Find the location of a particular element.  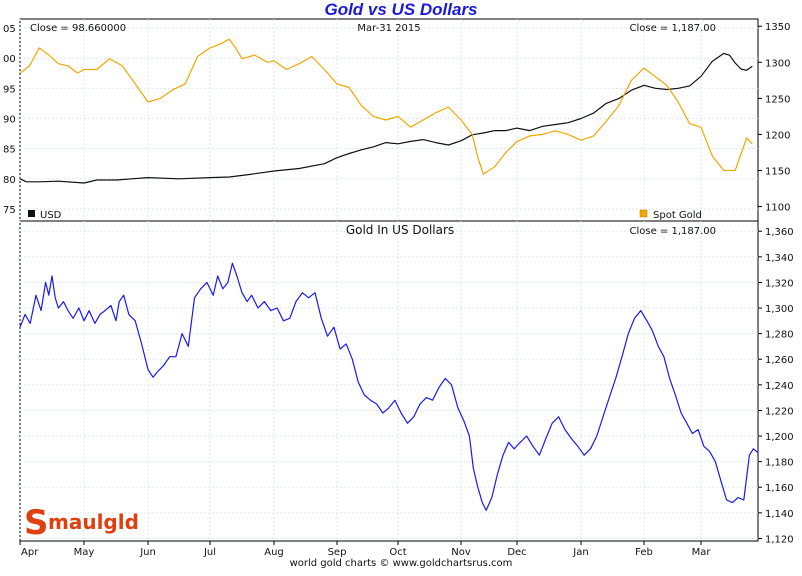

top-left-tick-label: 95 is located at coordinates (9, 89).